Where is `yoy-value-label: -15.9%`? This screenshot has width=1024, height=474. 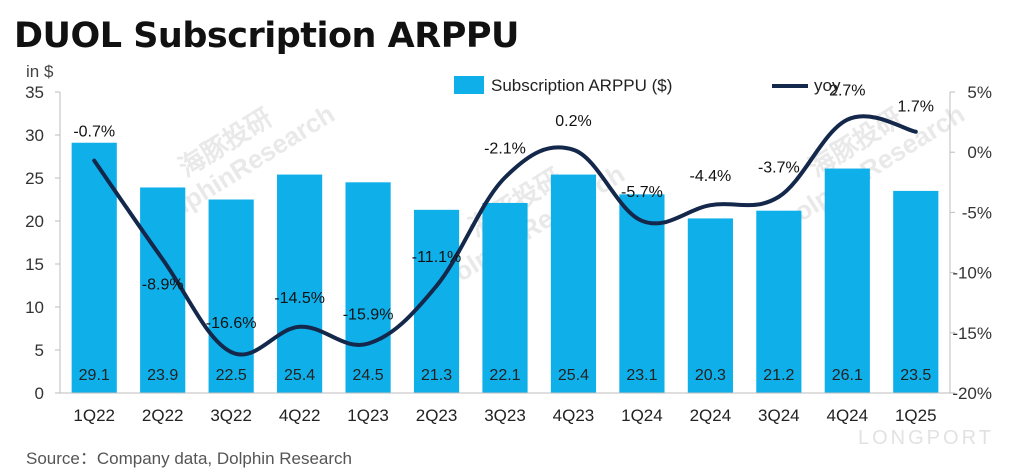 yoy-value-label: -15.9% is located at coordinates (368, 315).